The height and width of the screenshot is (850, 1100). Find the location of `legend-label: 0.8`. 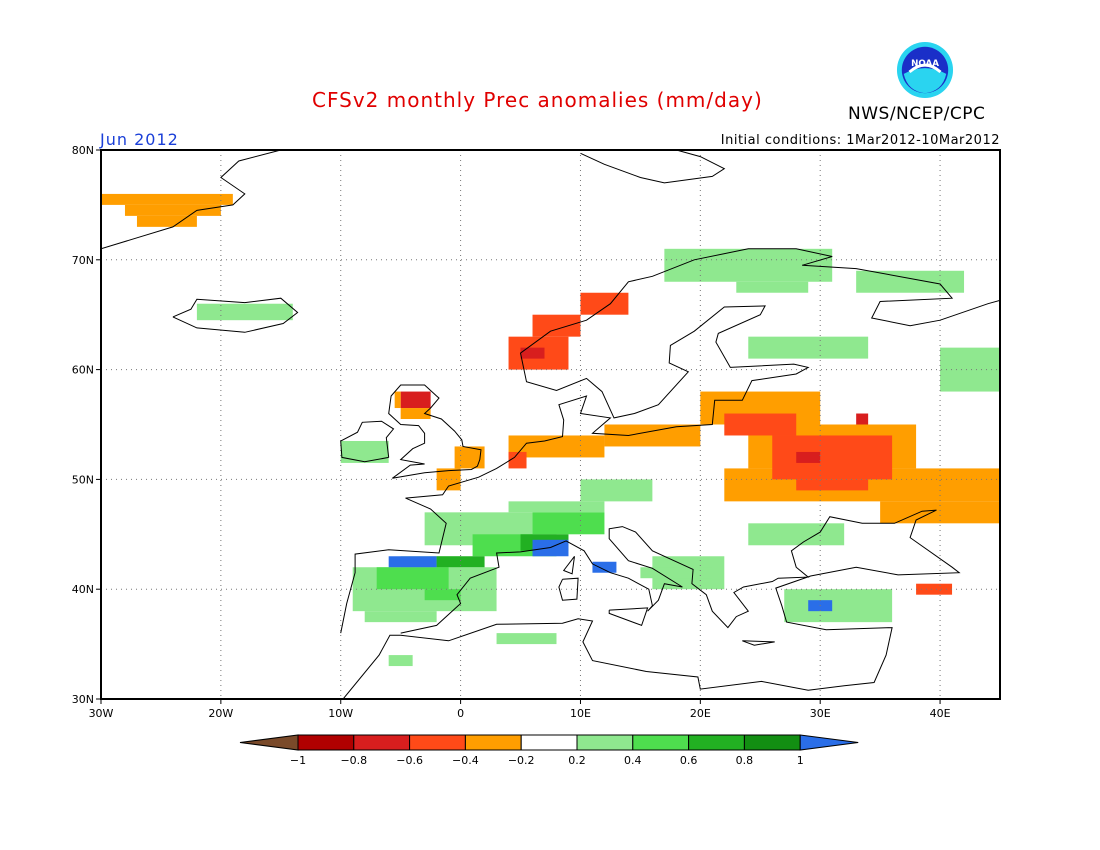

legend-label: 0.8 is located at coordinates (745, 760).